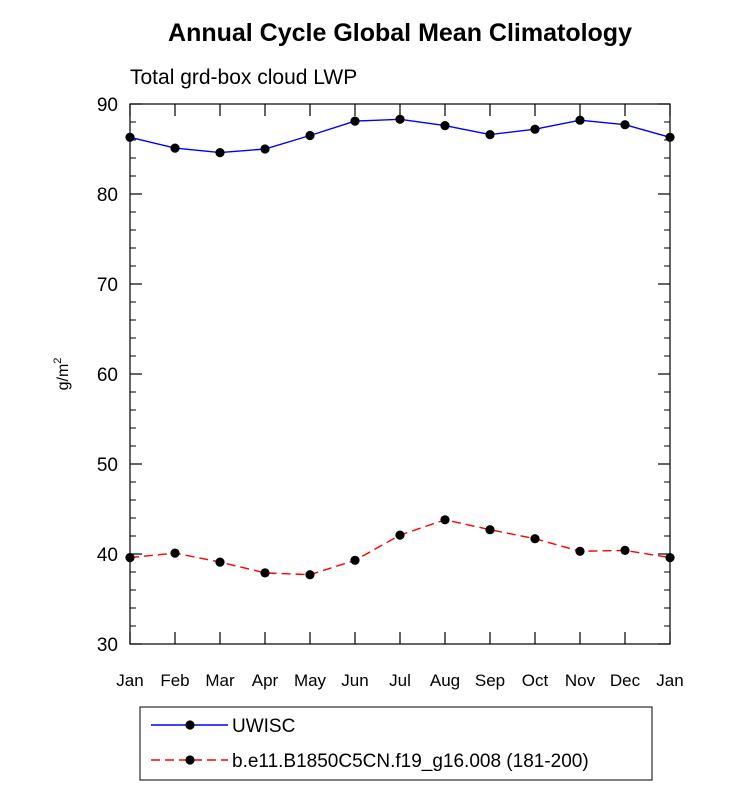 The width and height of the screenshot is (733, 800). What do you see at coordinates (580, 680) in the screenshot?
I see `x-tick-label: Nov` at bounding box center [580, 680].